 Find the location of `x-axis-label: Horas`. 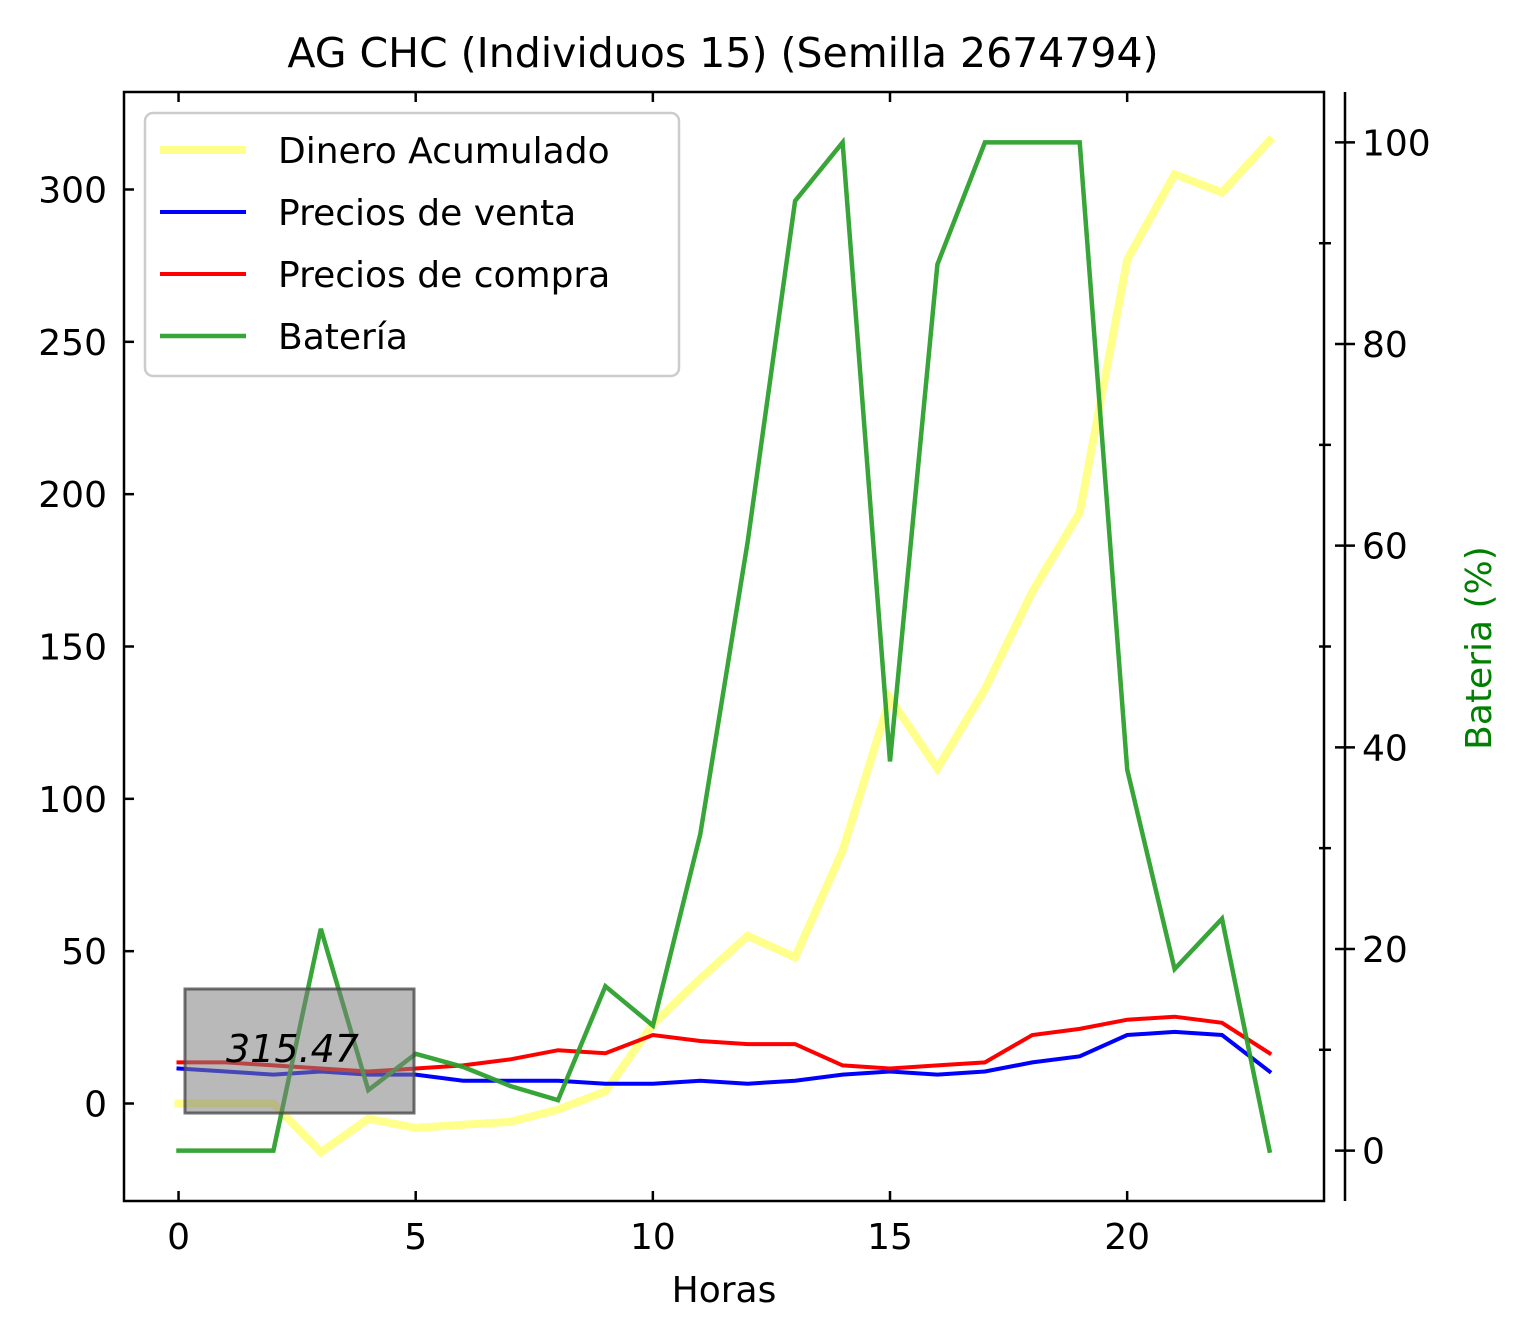

x-axis-label: Horas is located at coordinates (724, 1290).